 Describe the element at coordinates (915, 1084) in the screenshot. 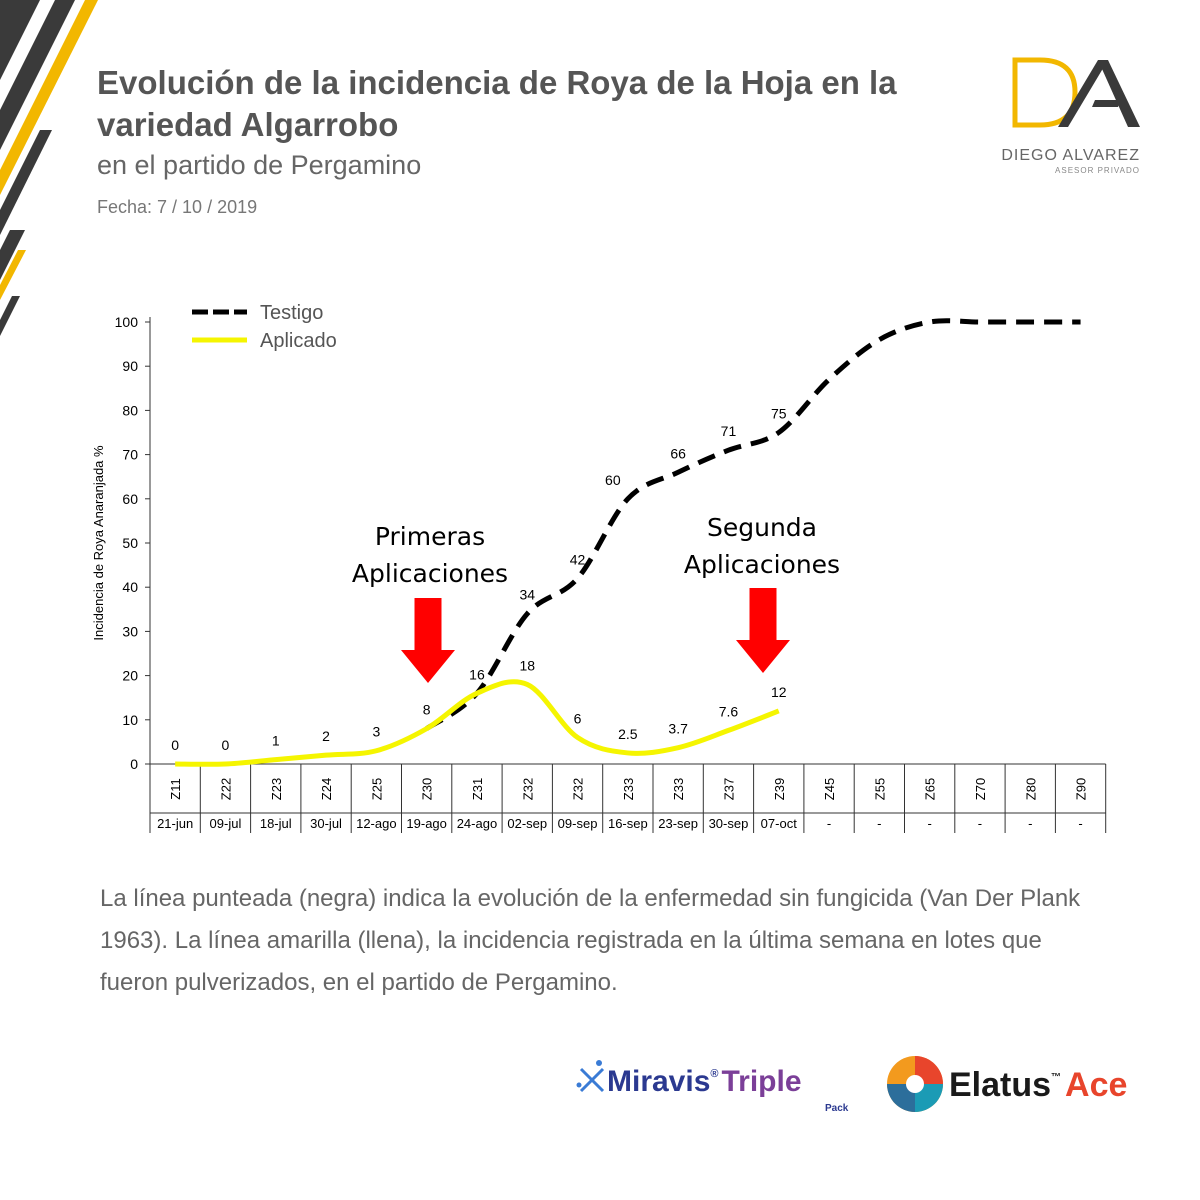

I see `elatus-wheel-icon` at that location.